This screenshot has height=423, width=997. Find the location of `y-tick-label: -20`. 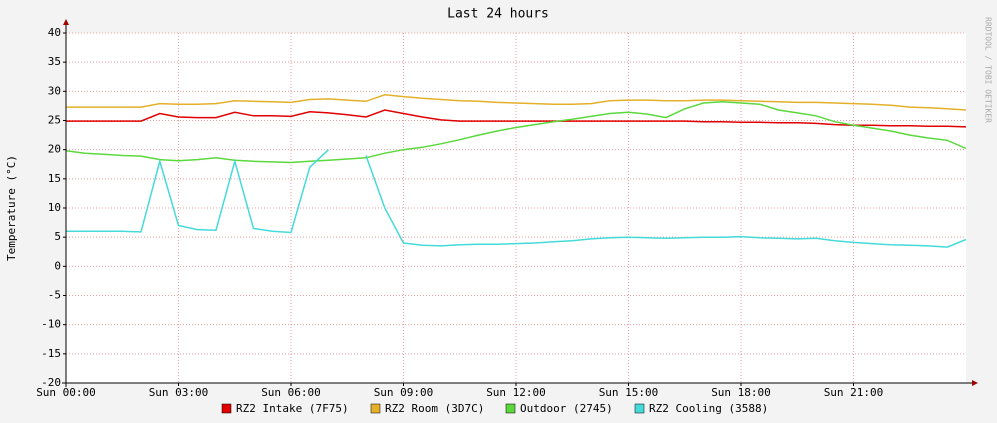

y-tick-label: -20 is located at coordinates (51, 382).